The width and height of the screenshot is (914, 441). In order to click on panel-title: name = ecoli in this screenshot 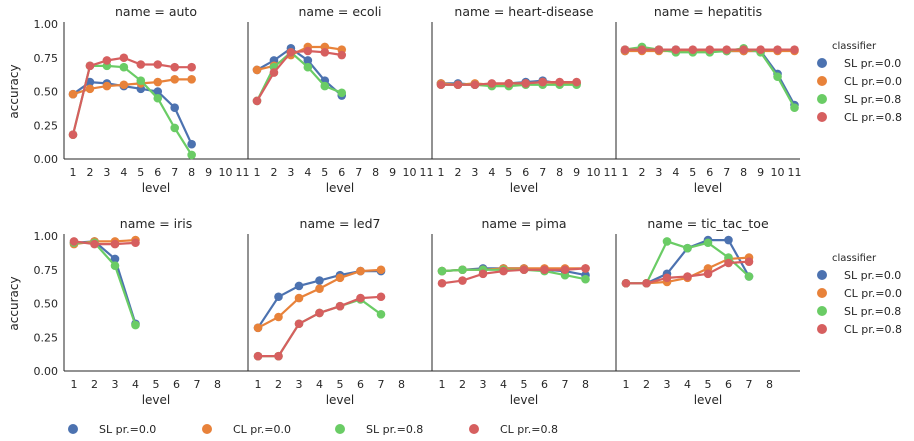, I will do `click(339, 11)`.